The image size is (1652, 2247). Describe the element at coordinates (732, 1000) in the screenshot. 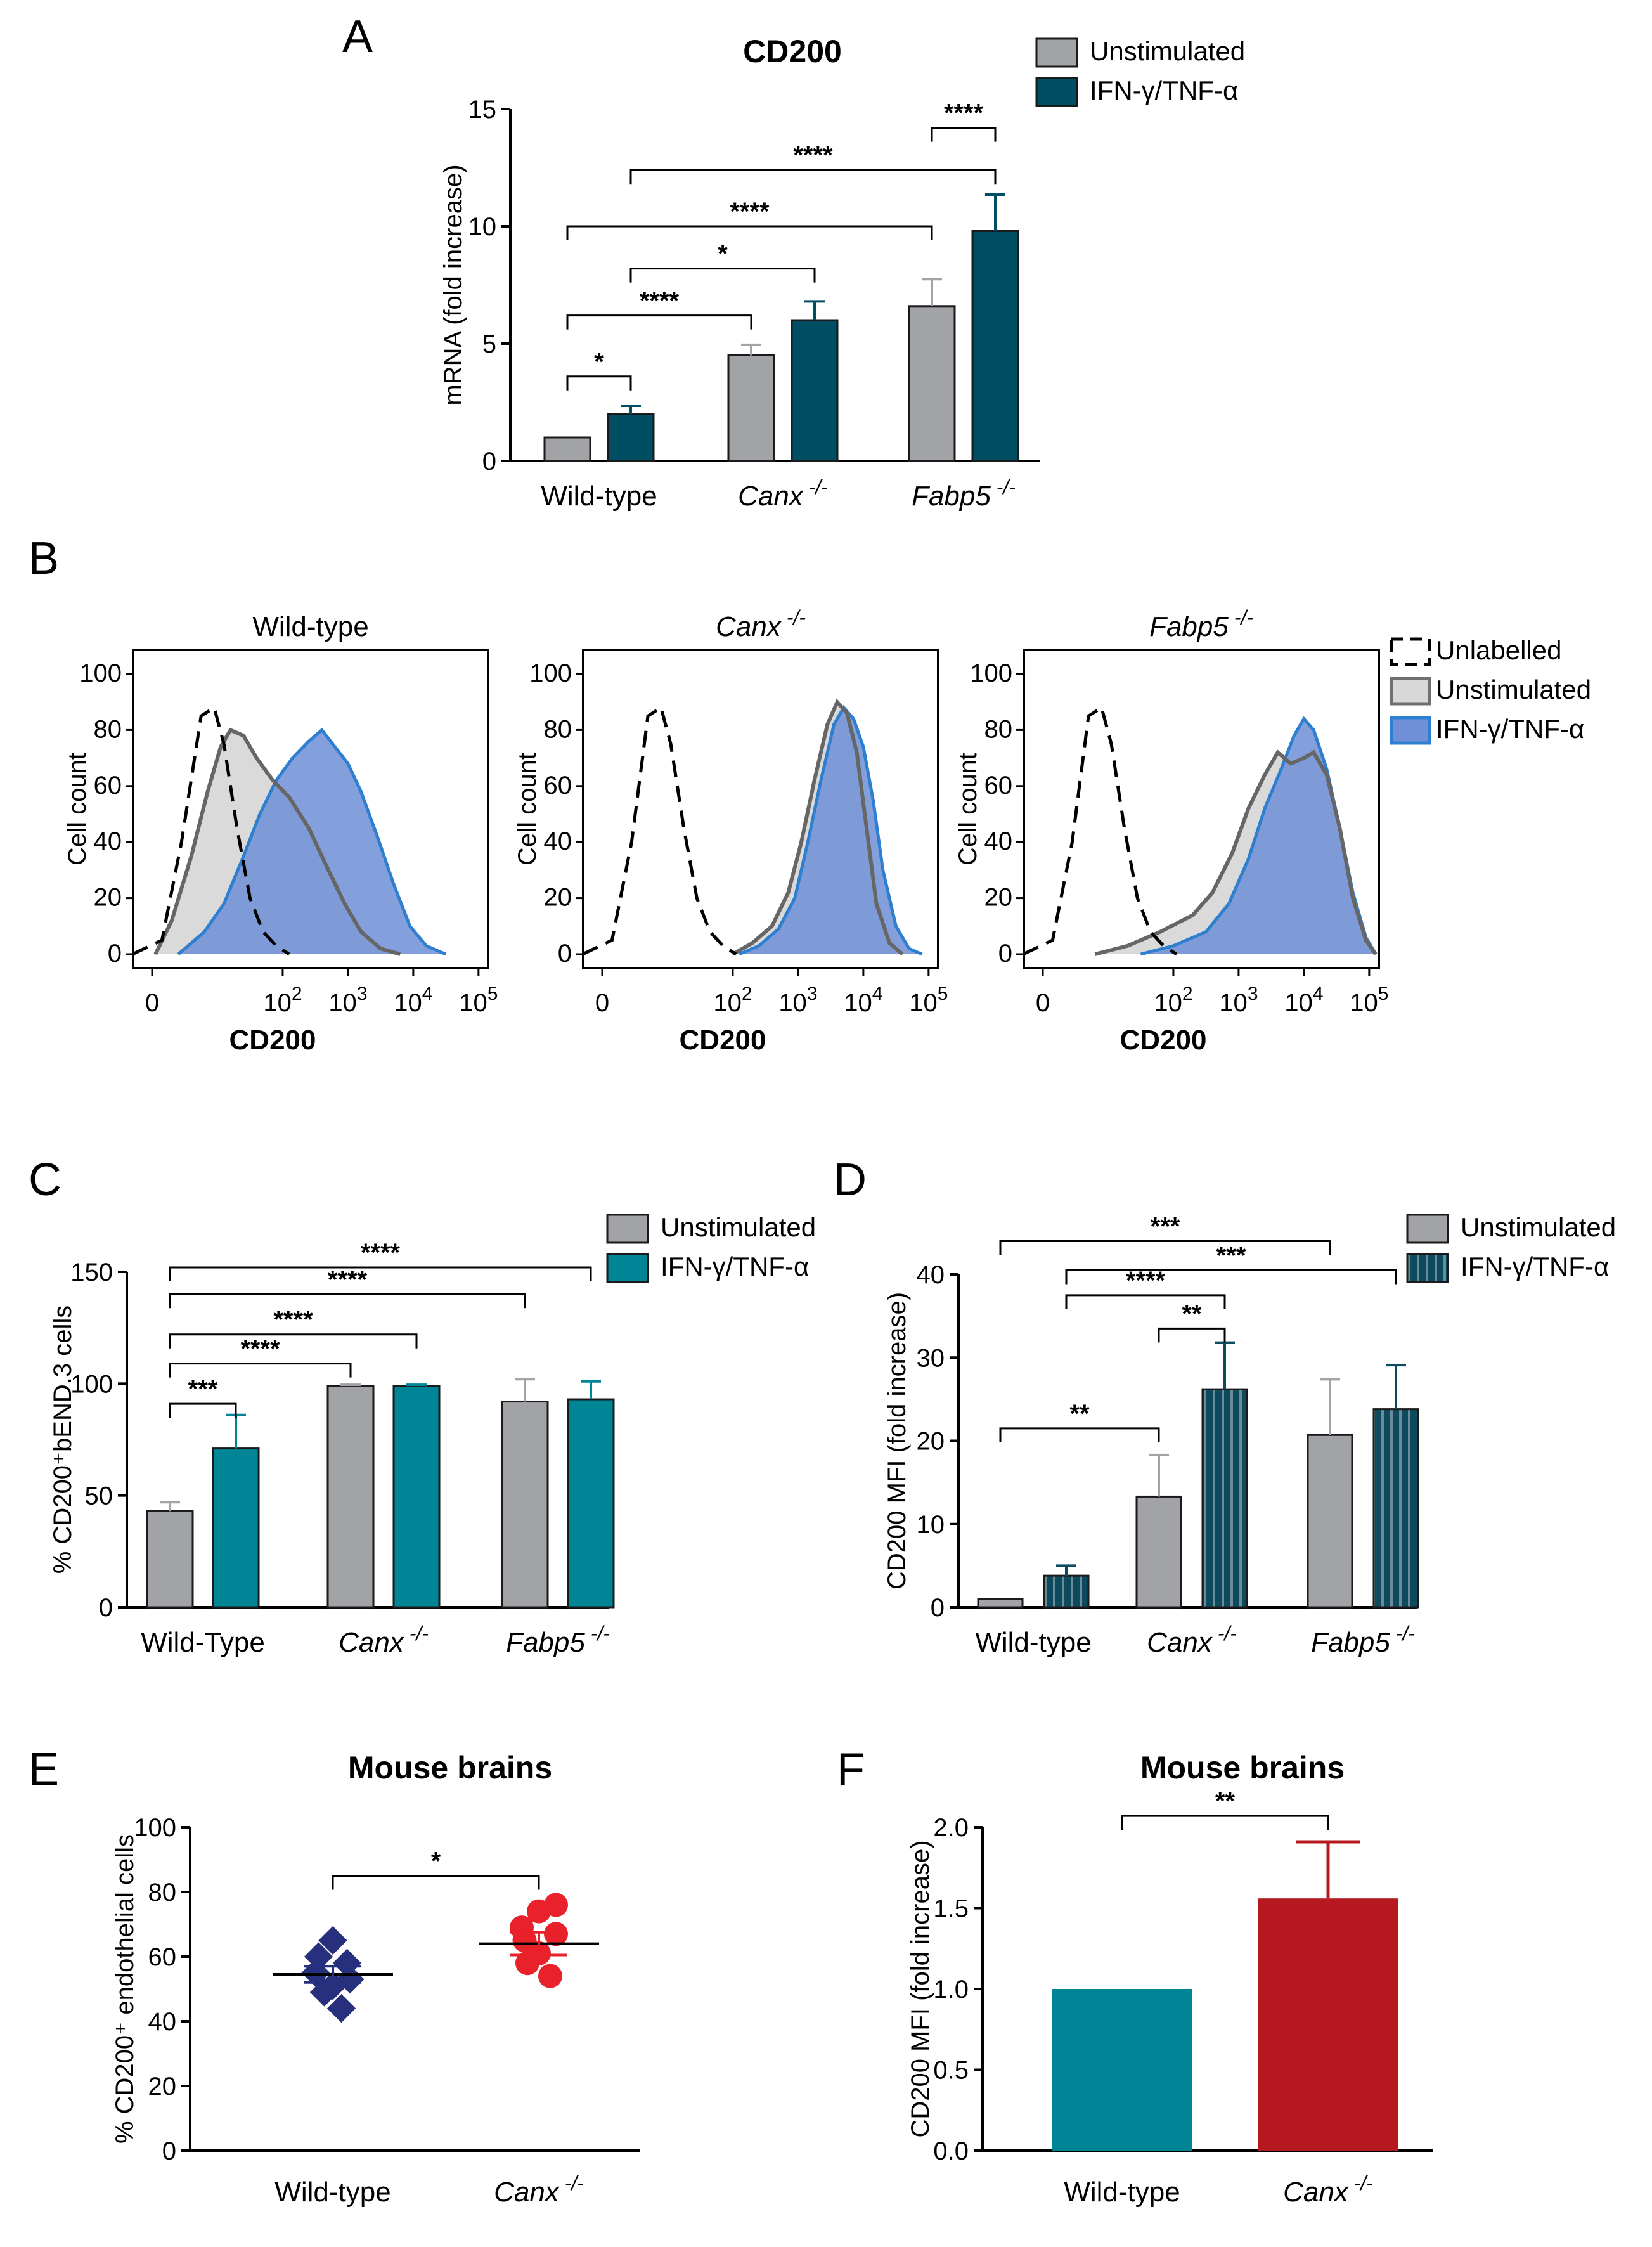

I see `x-tick-label: 10²` at that location.